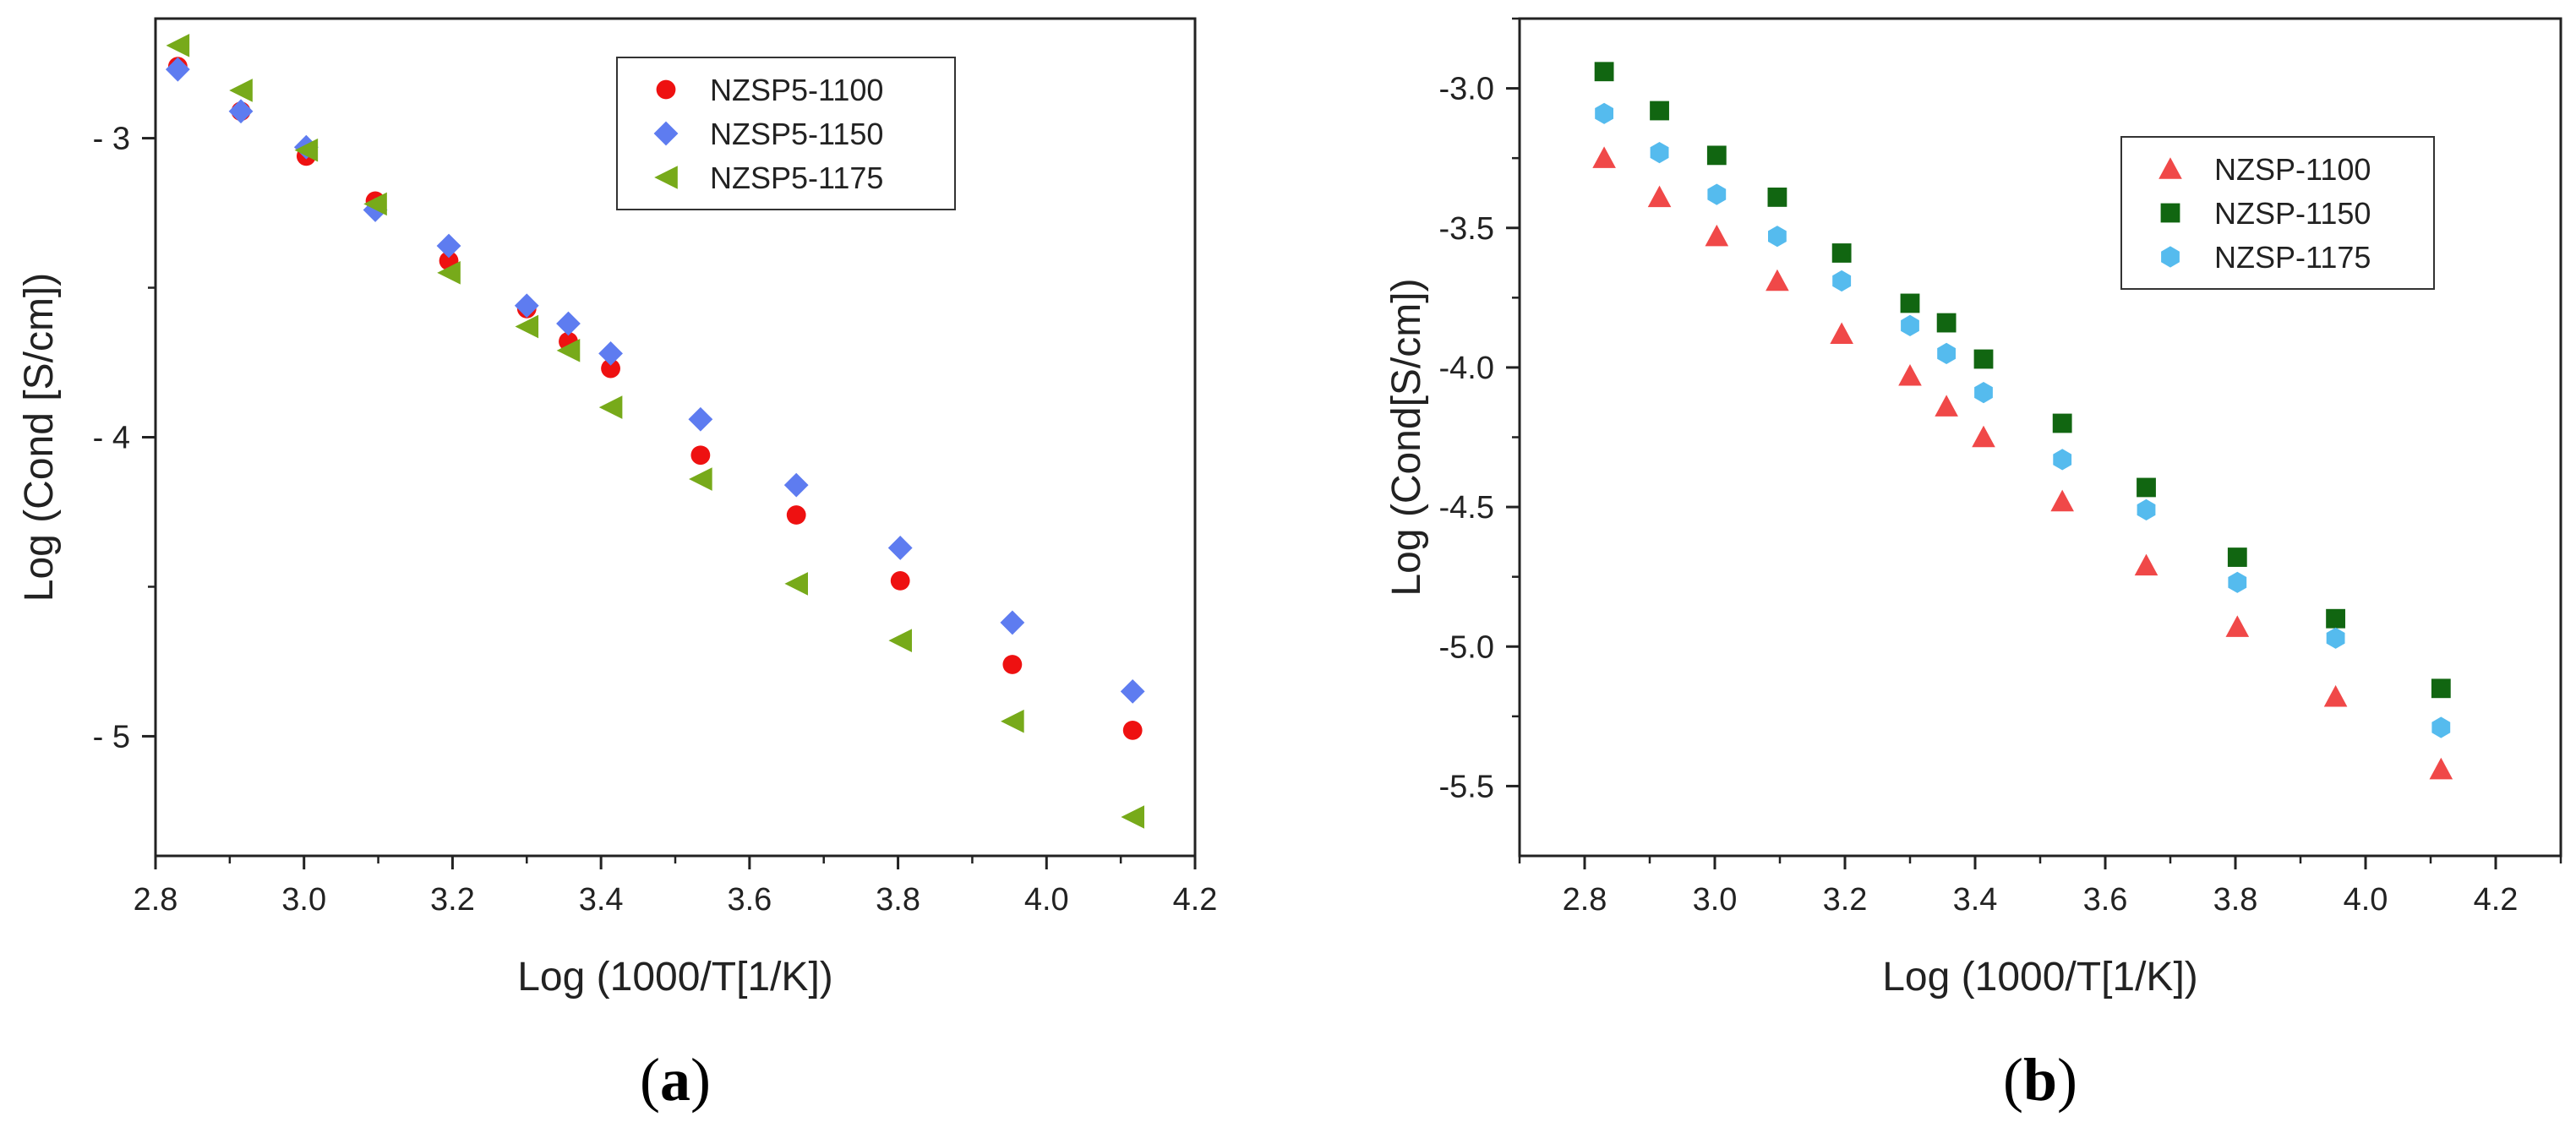  What do you see at coordinates (1466, 229) in the screenshot?
I see `y-tick-label: -3.5` at bounding box center [1466, 229].